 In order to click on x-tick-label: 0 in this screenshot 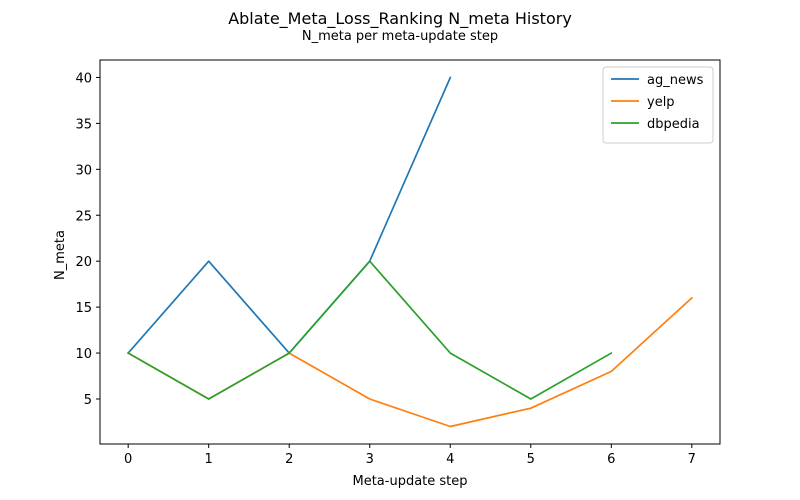, I will do `click(128, 459)`.